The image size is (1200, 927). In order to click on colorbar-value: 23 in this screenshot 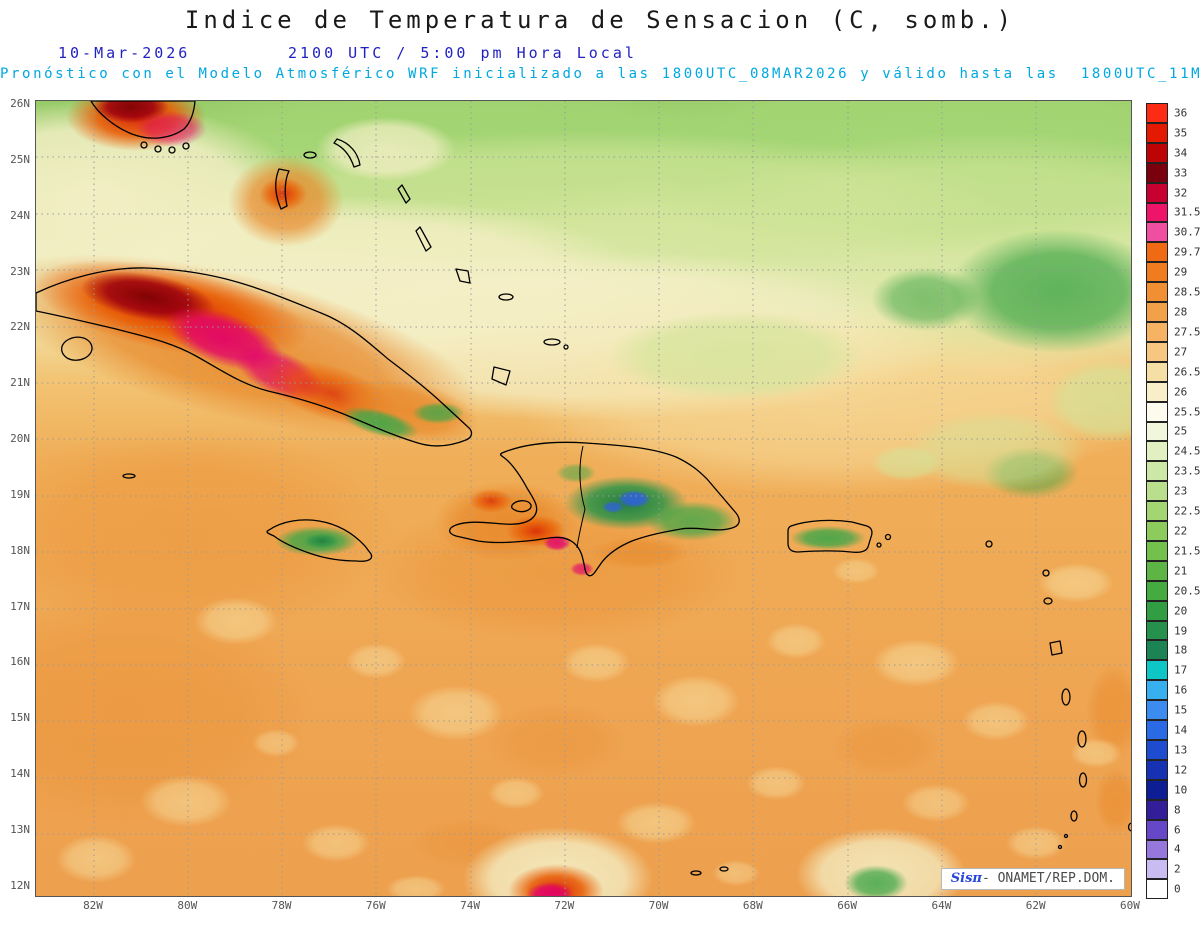, I will do `click(1181, 491)`.